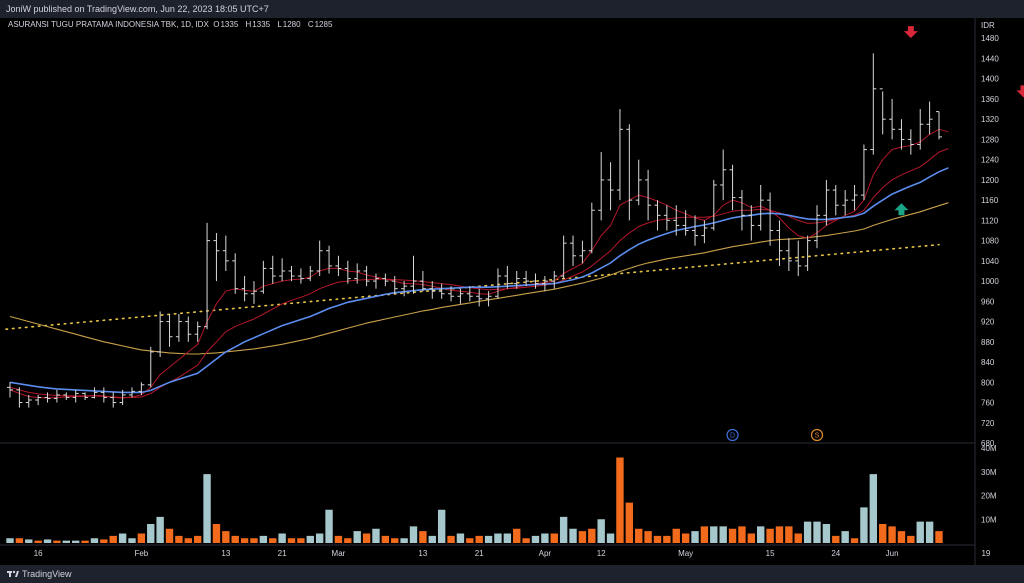 The height and width of the screenshot is (583, 1024). Describe the element at coordinates (988, 362) in the screenshot. I see `price-tick-label: 840` at that location.